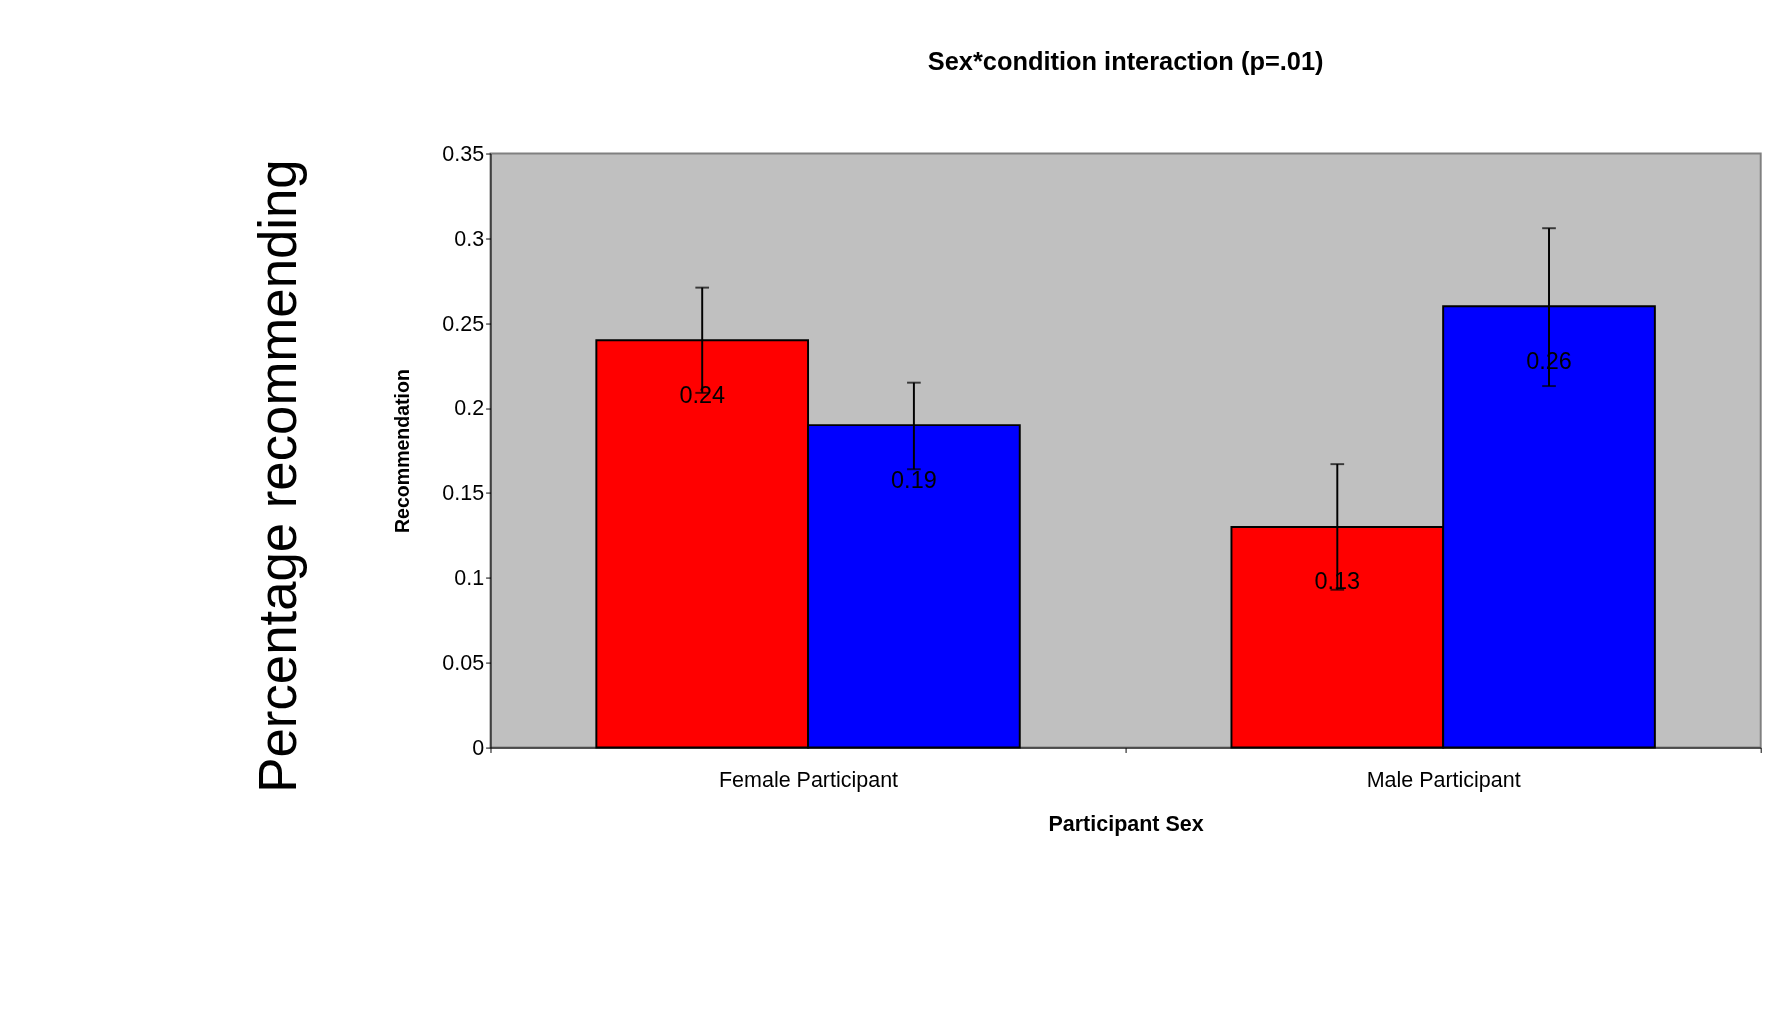  Describe the element at coordinates (278, 476) in the screenshot. I see `text: Percentage recommending` at that location.